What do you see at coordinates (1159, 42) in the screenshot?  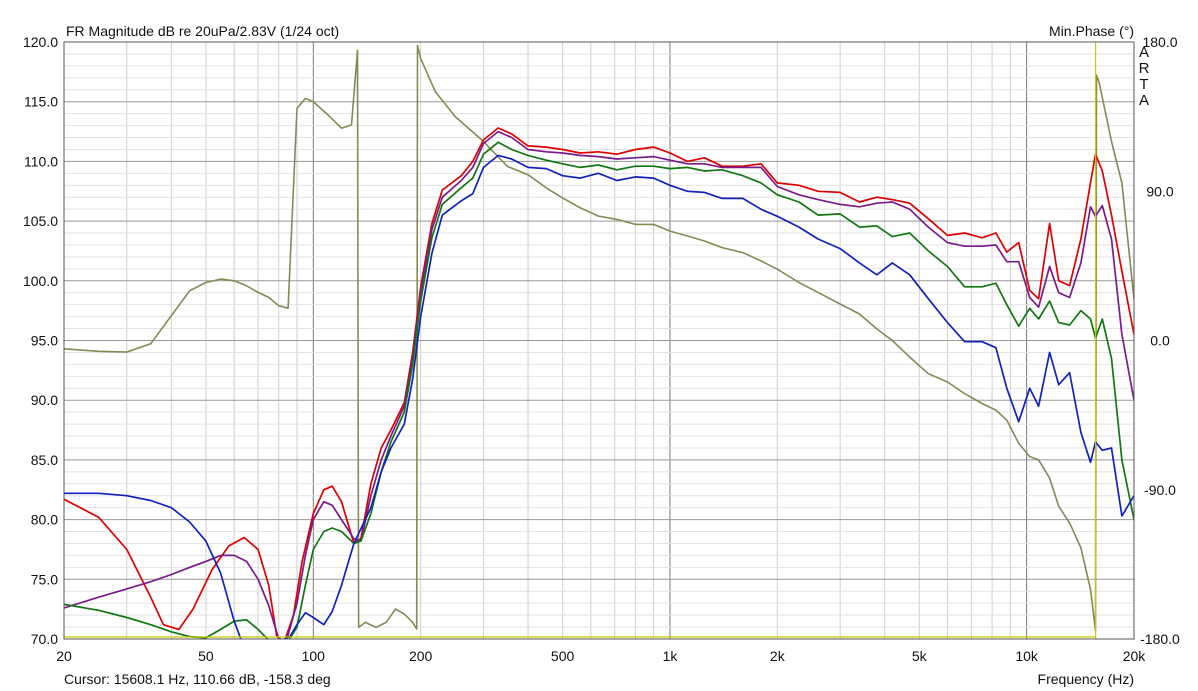 I see `y2-tick-label: 180.0` at bounding box center [1159, 42].